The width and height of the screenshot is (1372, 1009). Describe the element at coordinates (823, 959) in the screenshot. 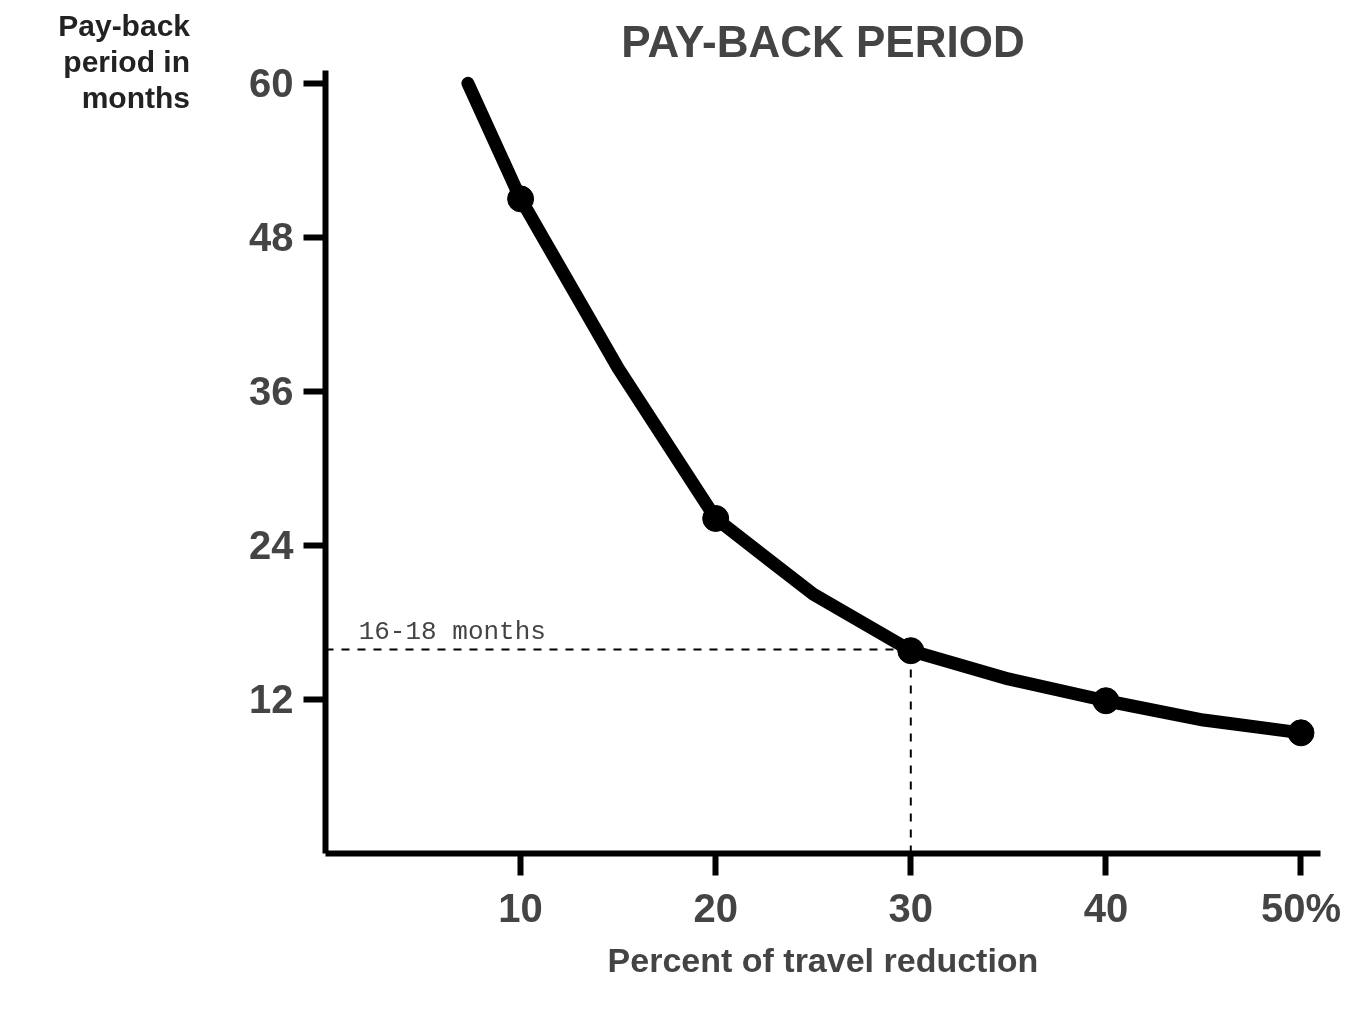

I see `x-axis-title: Percent of travel reduction` at that location.